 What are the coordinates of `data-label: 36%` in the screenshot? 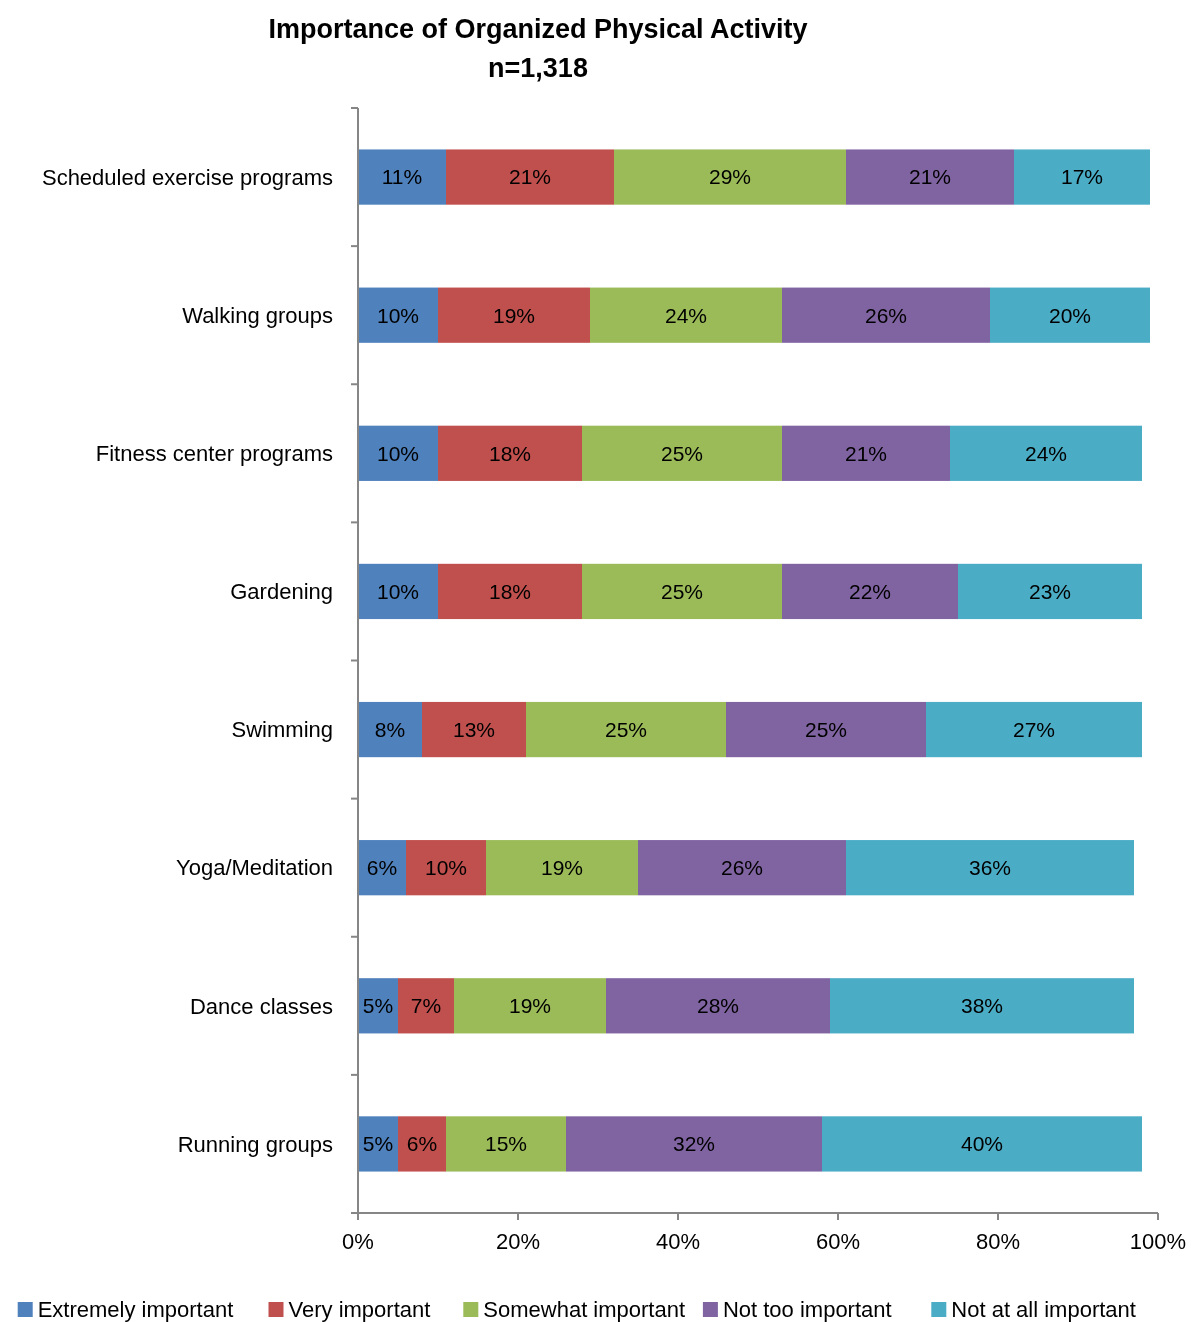 It's located at (990, 868).